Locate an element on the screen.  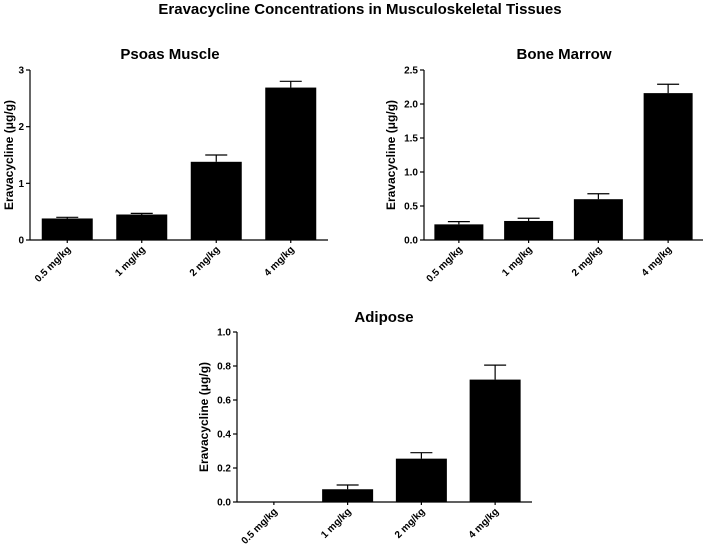
chart-title: Bone Marrow is located at coordinates (563, 54).